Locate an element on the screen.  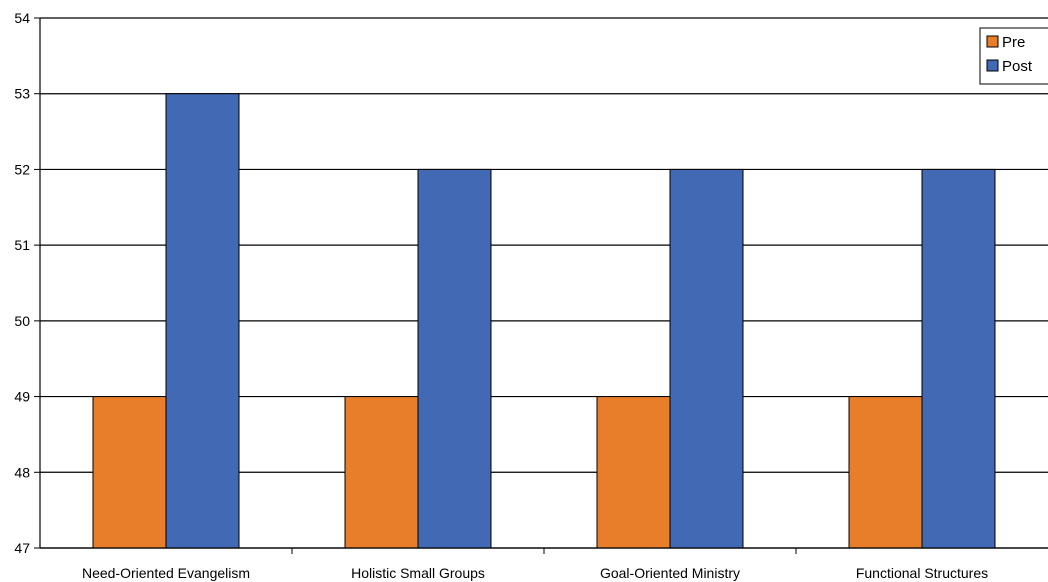
y-tick-label: 52 is located at coordinates (22, 169).